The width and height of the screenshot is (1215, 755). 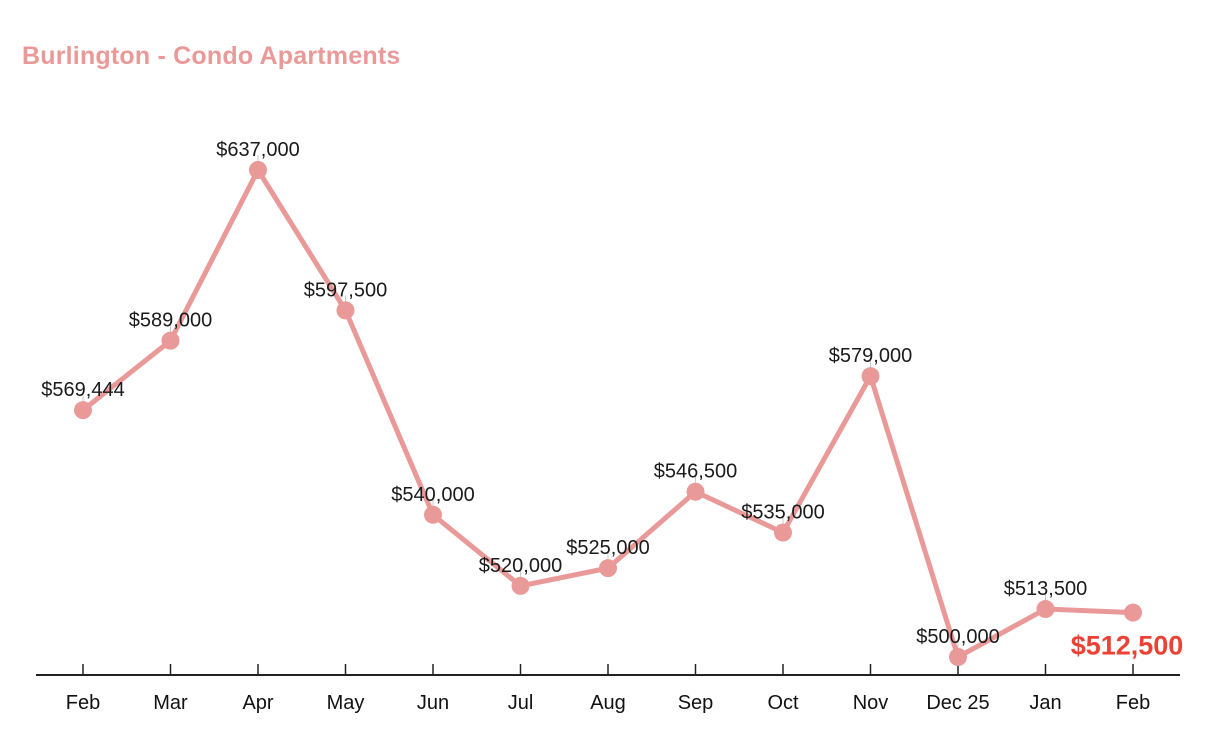 What do you see at coordinates (696, 703) in the screenshot?
I see `x-axis-label: Sep` at bounding box center [696, 703].